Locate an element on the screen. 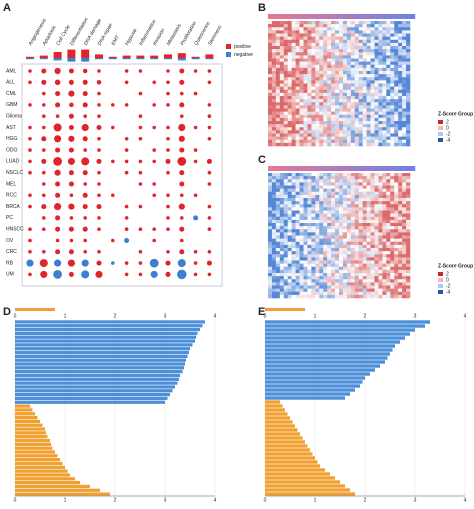  row-label: AML is located at coordinates (11, 71).